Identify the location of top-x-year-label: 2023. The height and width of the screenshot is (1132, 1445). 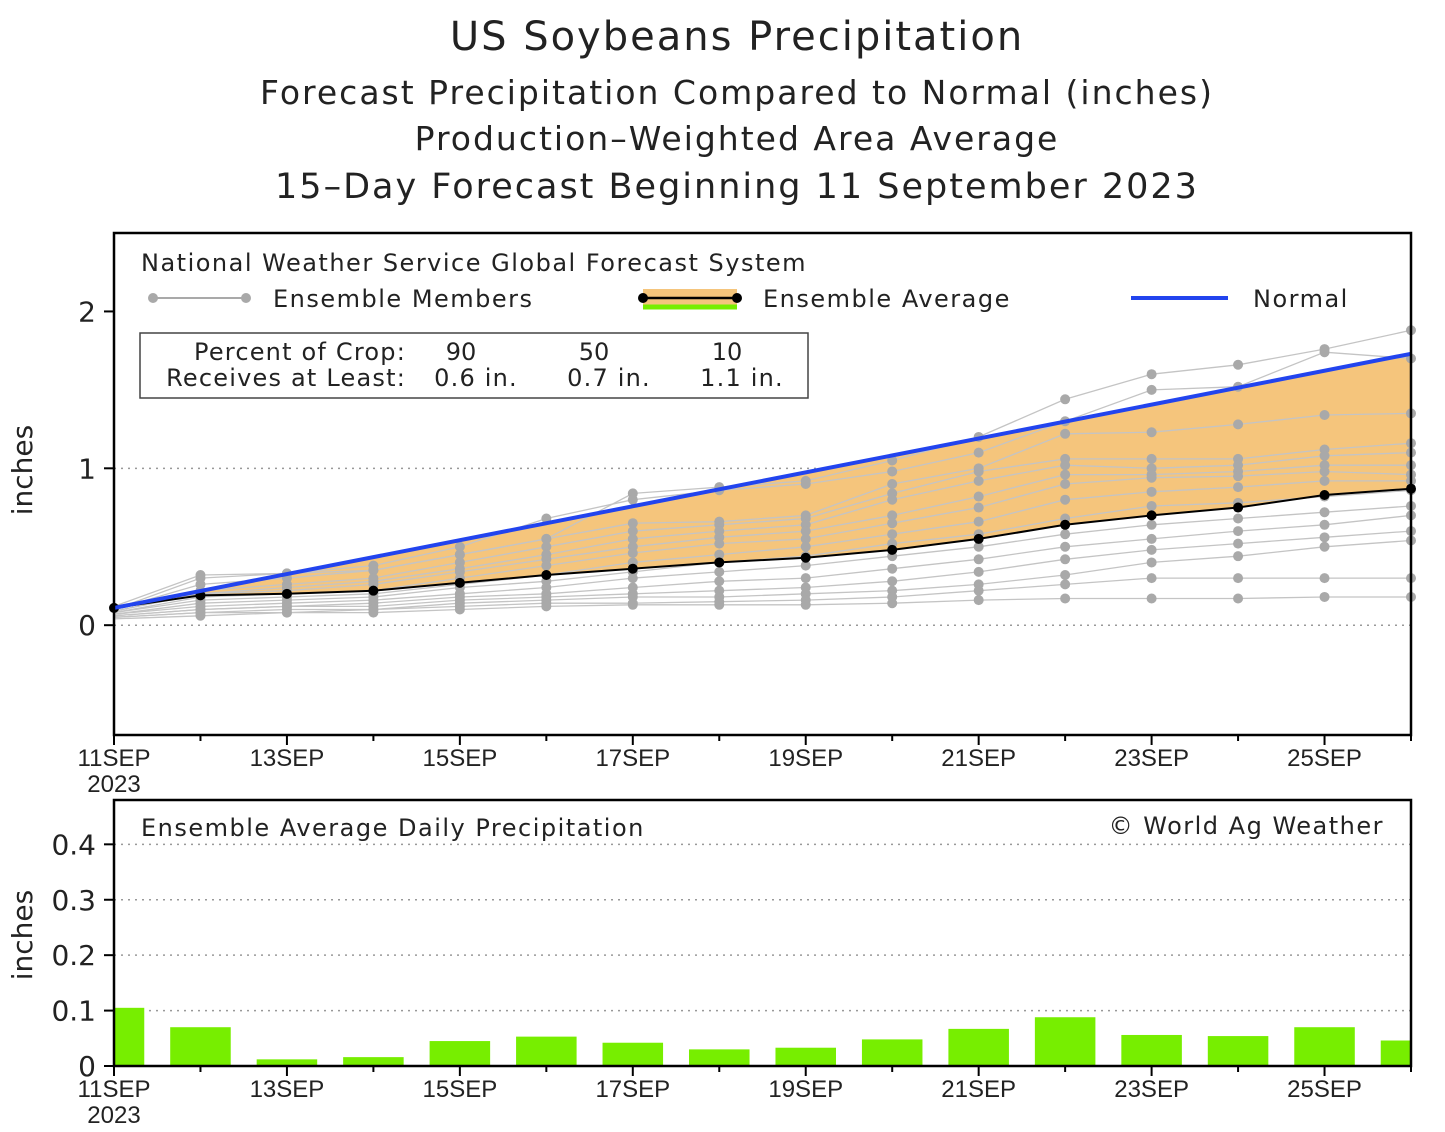
(113, 784).